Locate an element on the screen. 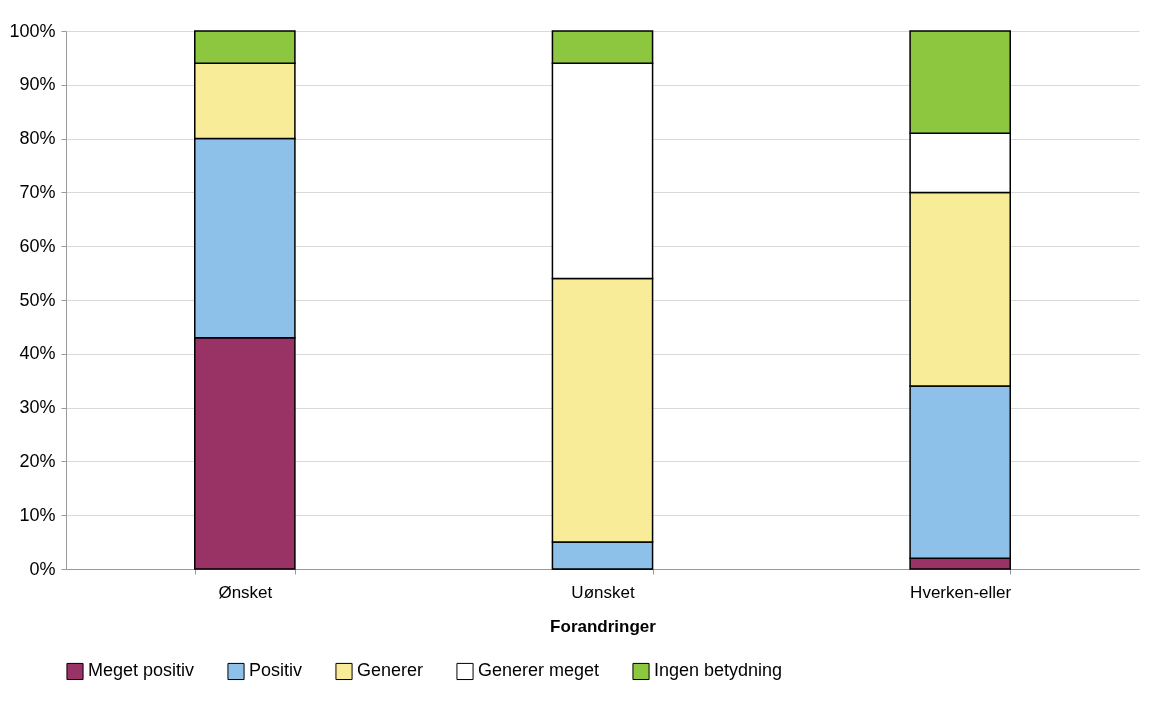 Image resolution: width=1165 pixels, height=706 pixels. y-tick-label: 100% is located at coordinates (32, 30).